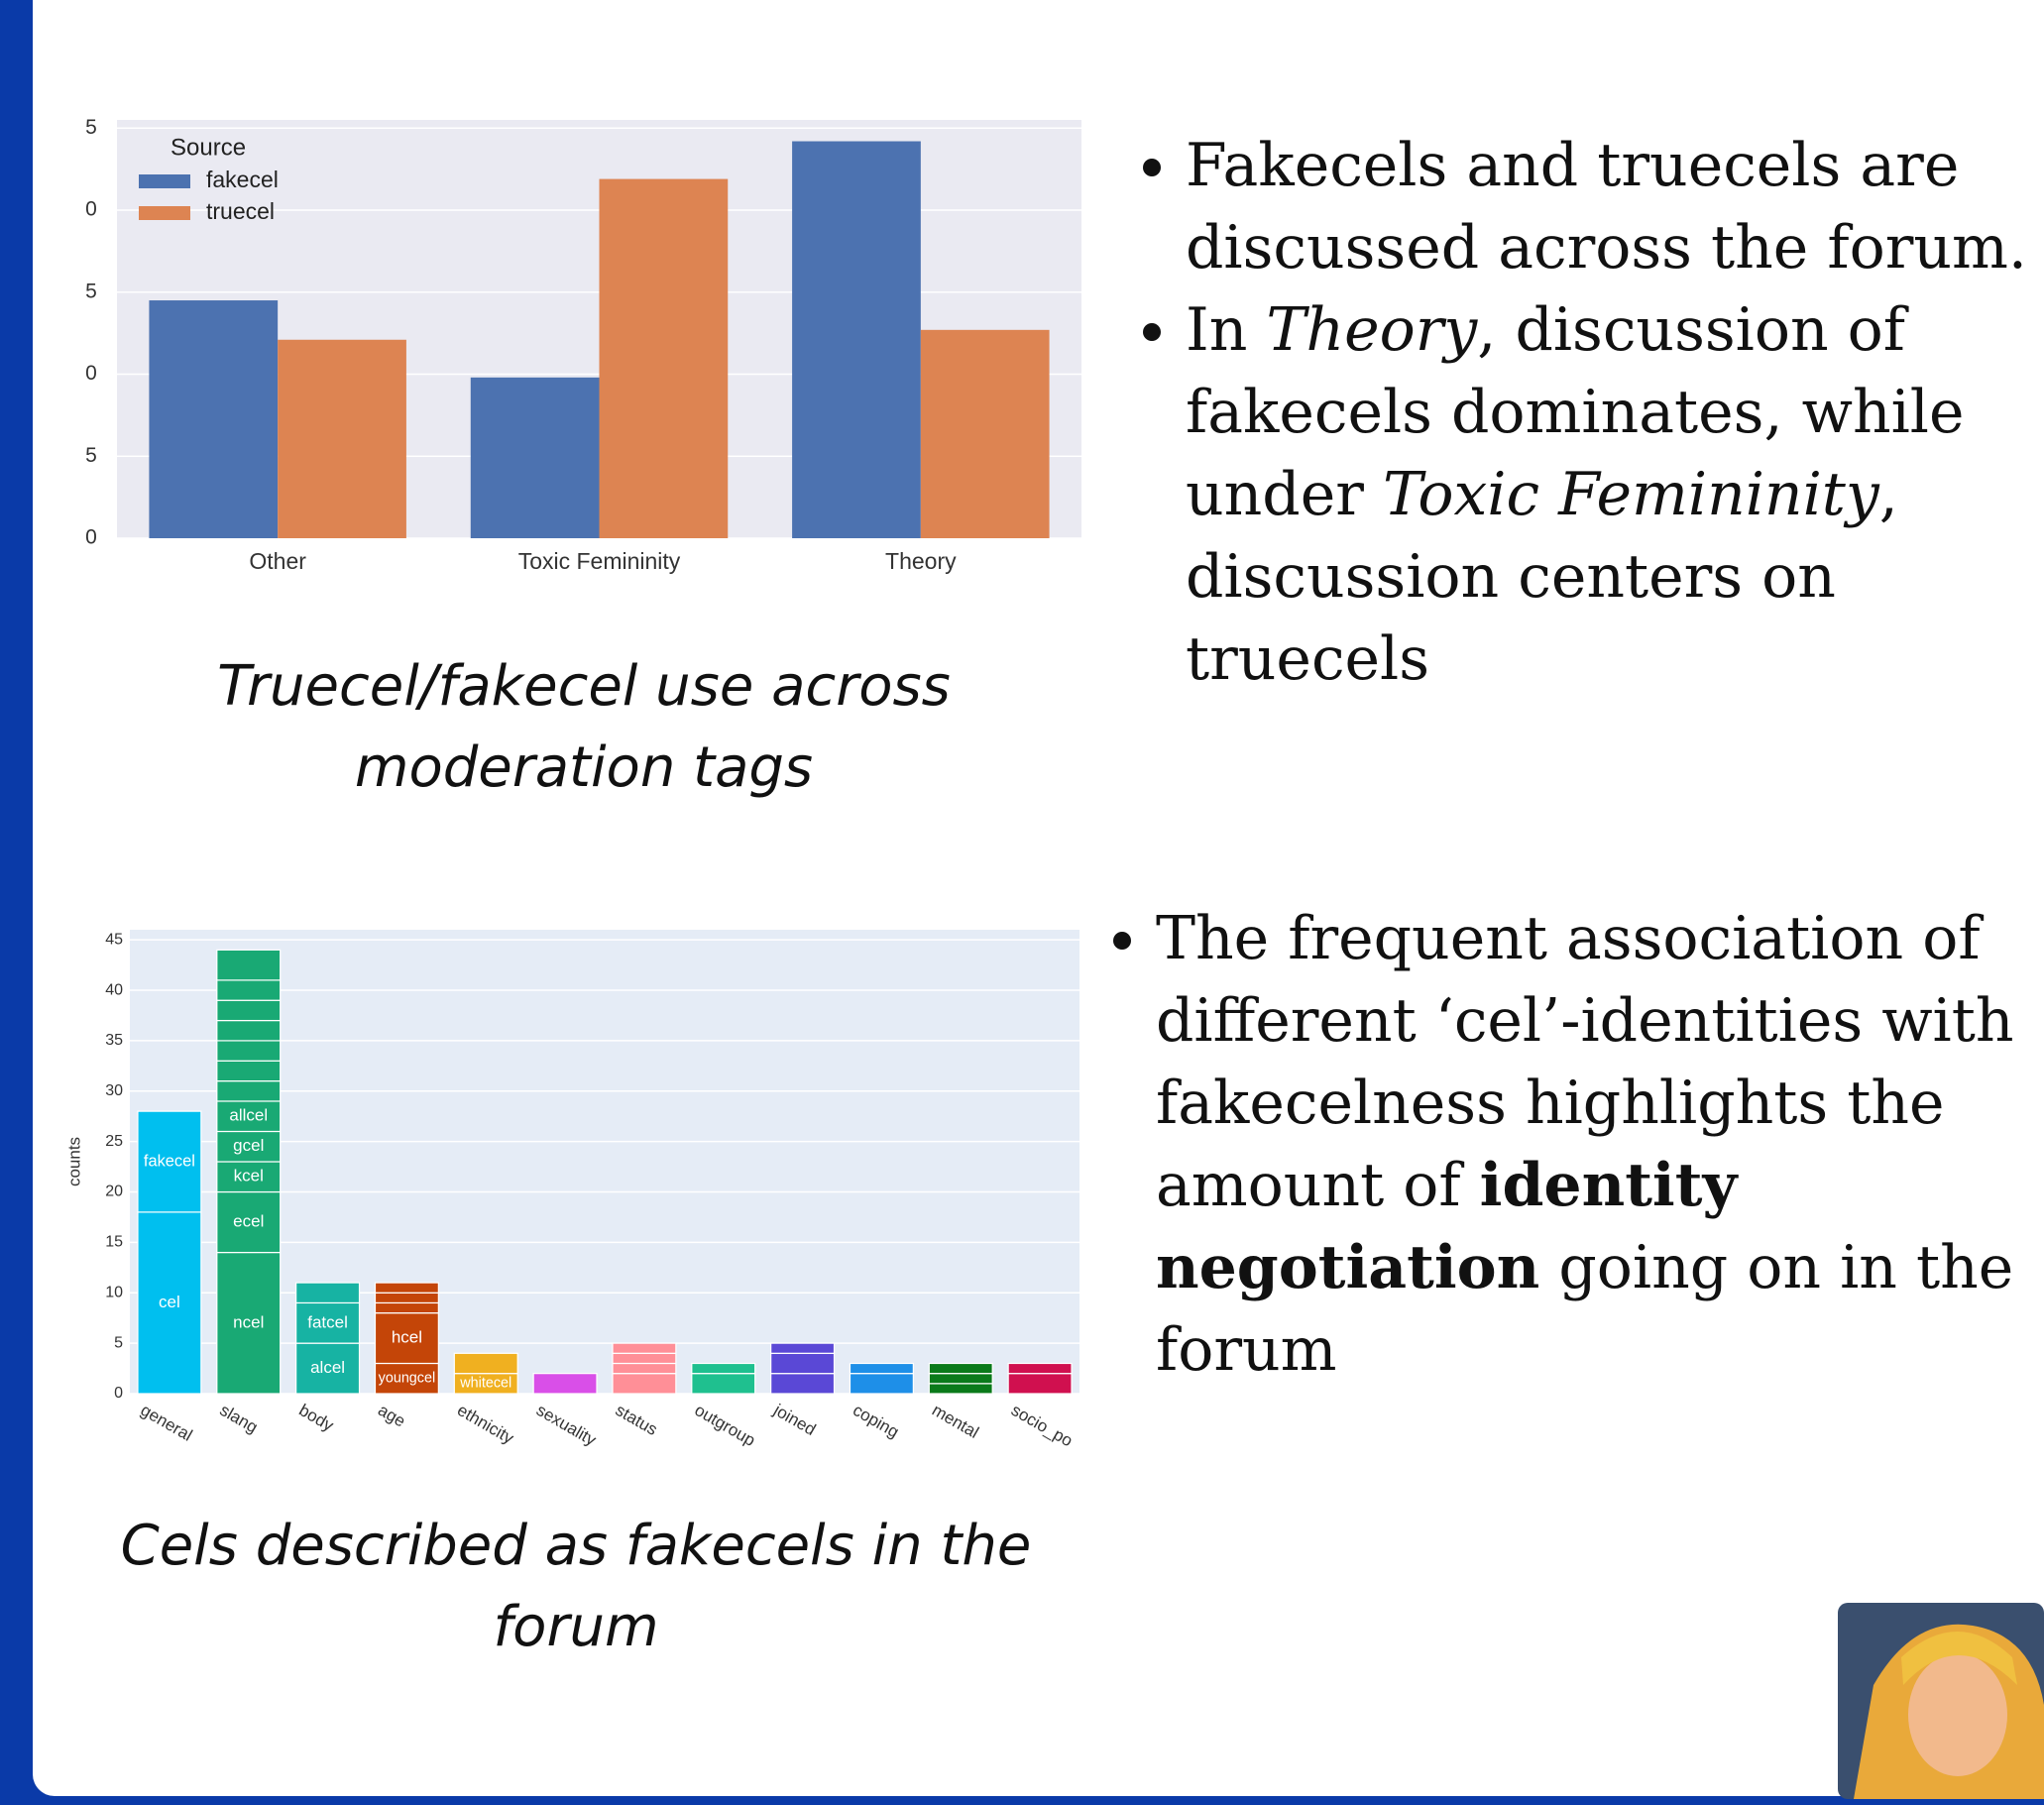 The image size is (2044, 1805). I want to click on x-tick-label: ethnicity, so click(485, 1424).